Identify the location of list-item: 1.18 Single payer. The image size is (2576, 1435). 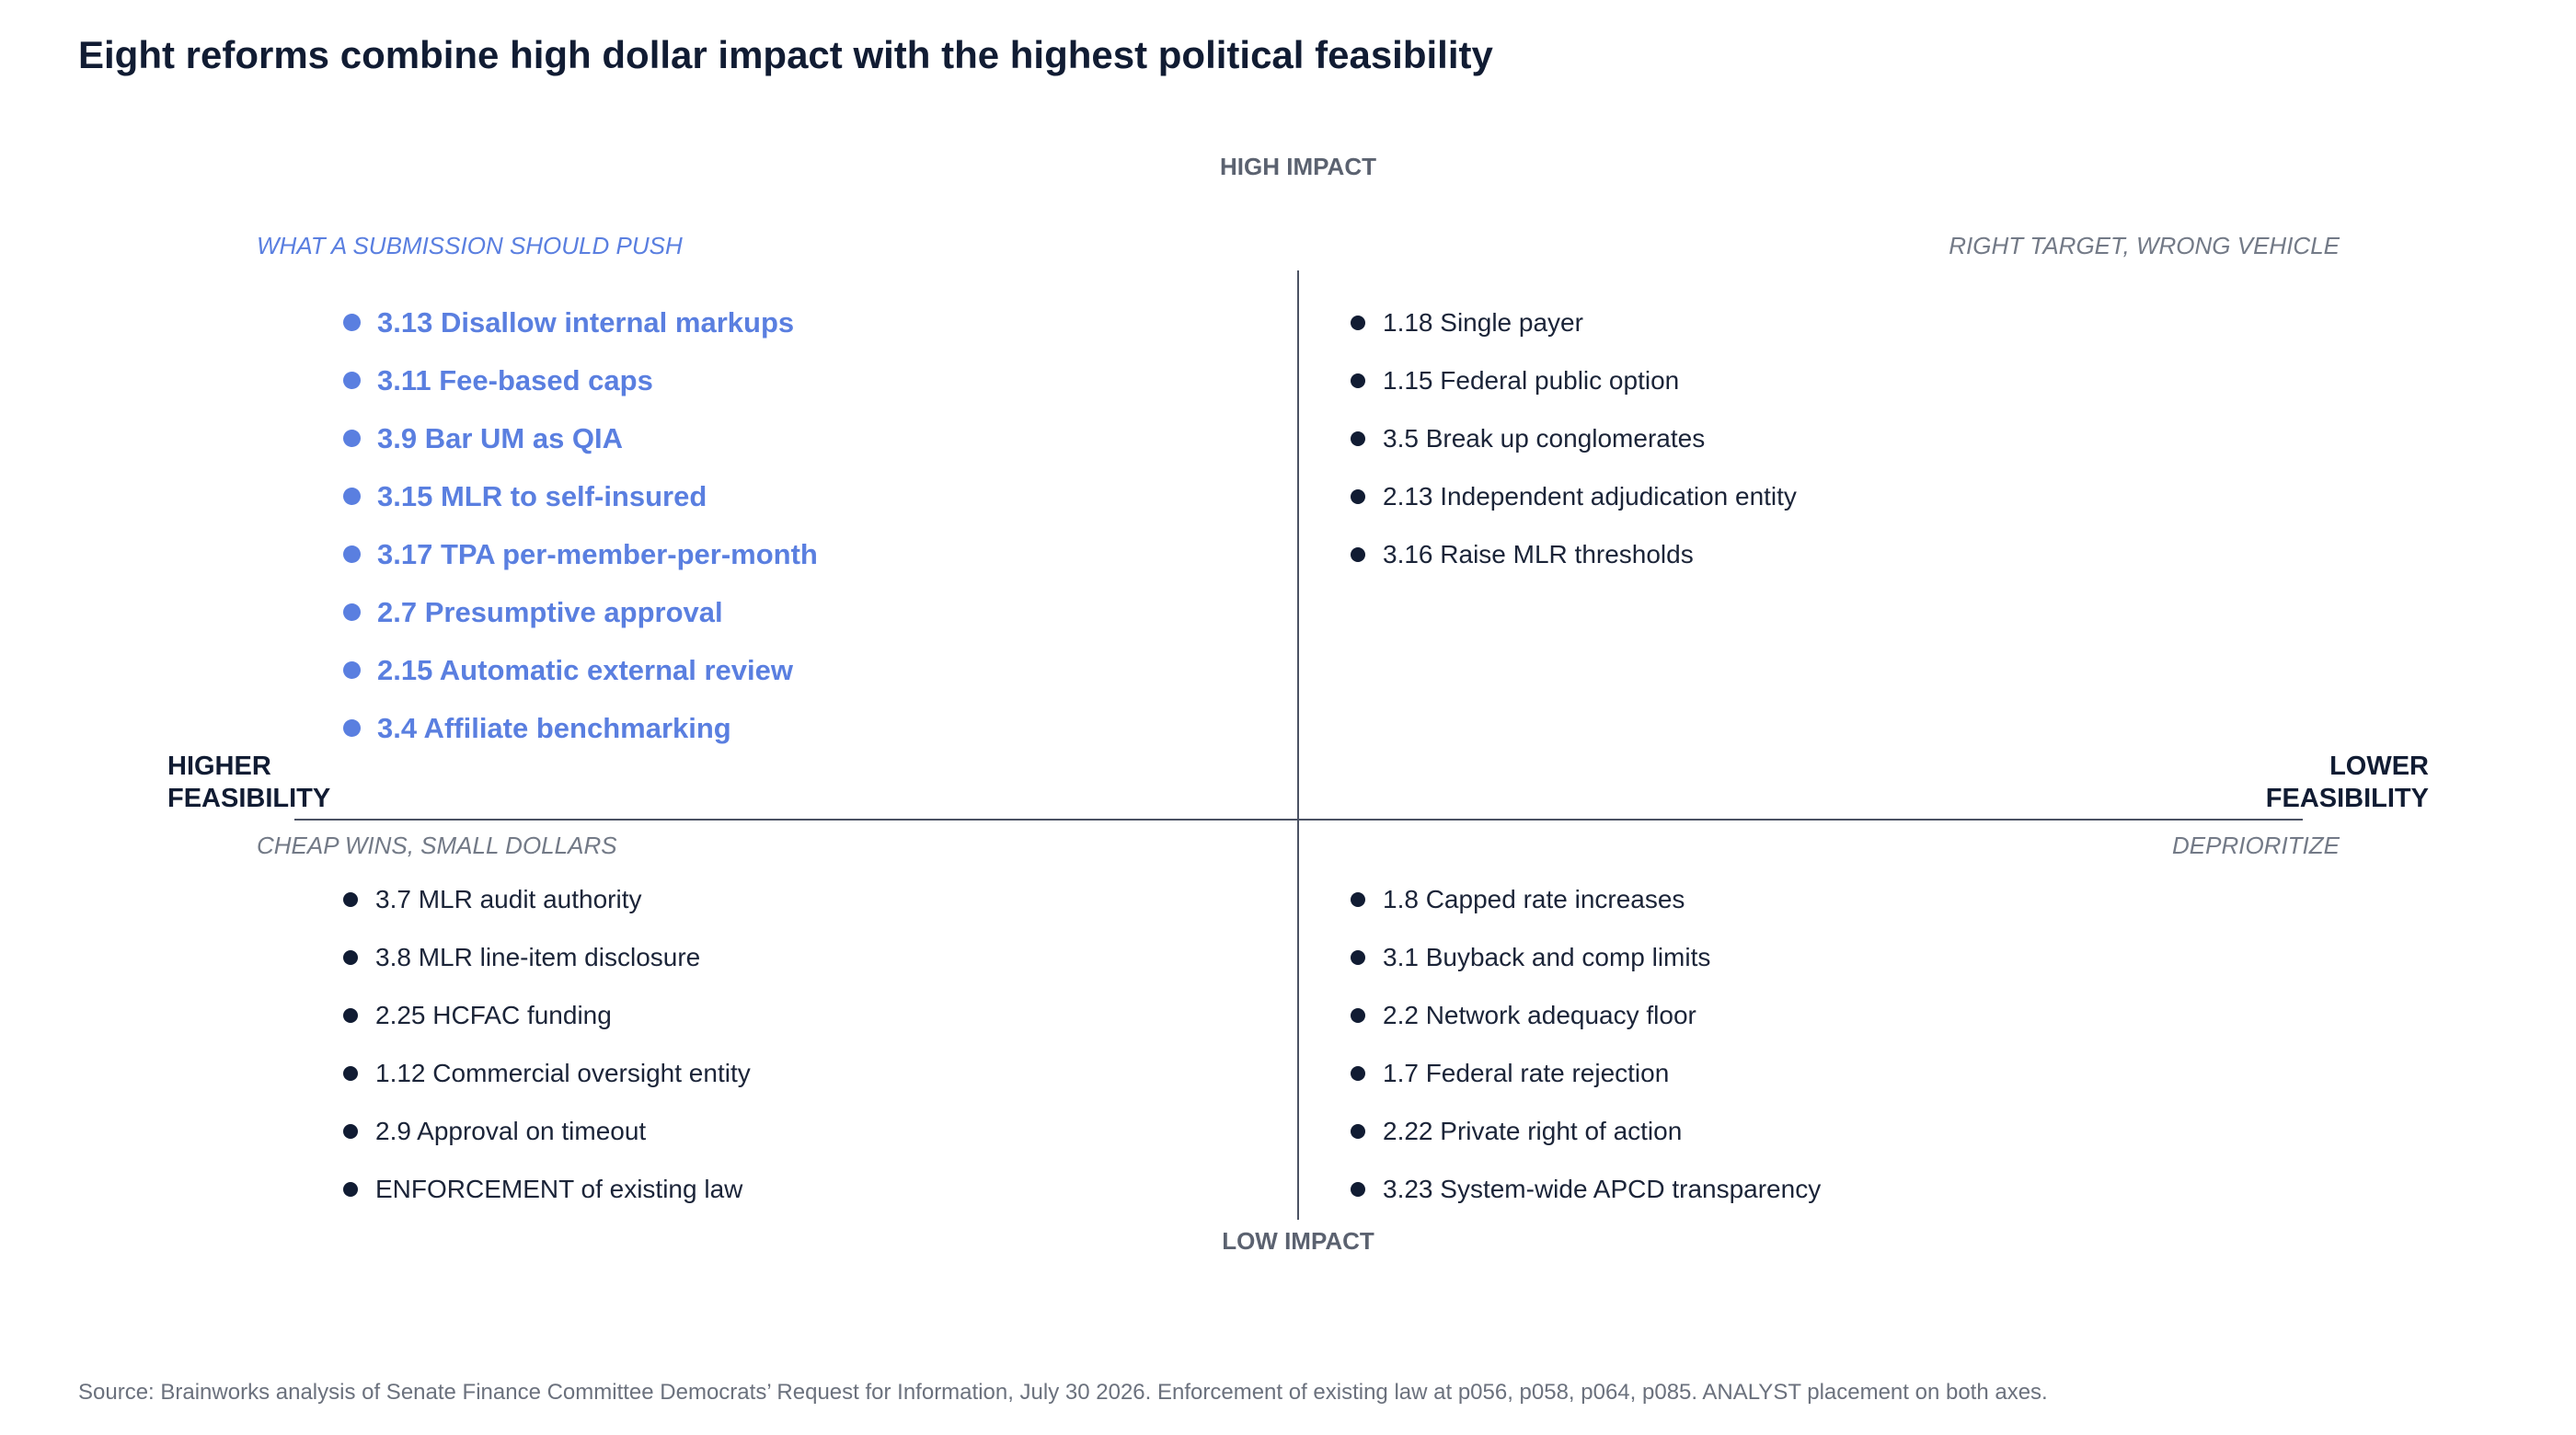
(1574, 322).